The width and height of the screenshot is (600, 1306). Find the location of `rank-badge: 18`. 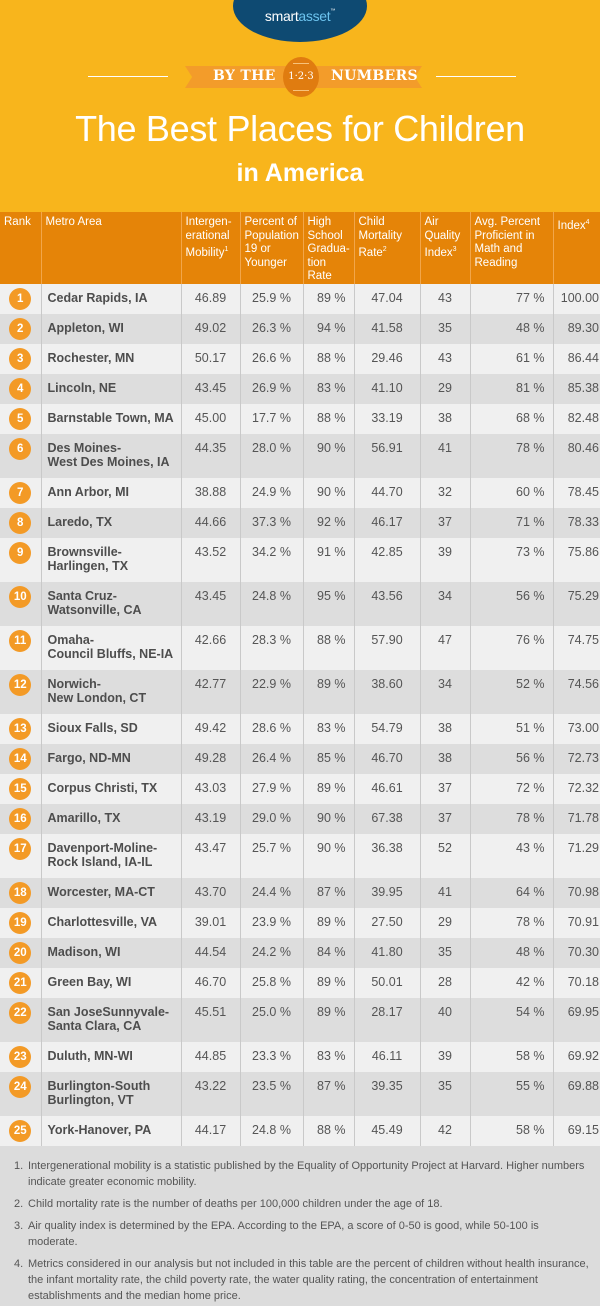

rank-badge: 18 is located at coordinates (20, 892).